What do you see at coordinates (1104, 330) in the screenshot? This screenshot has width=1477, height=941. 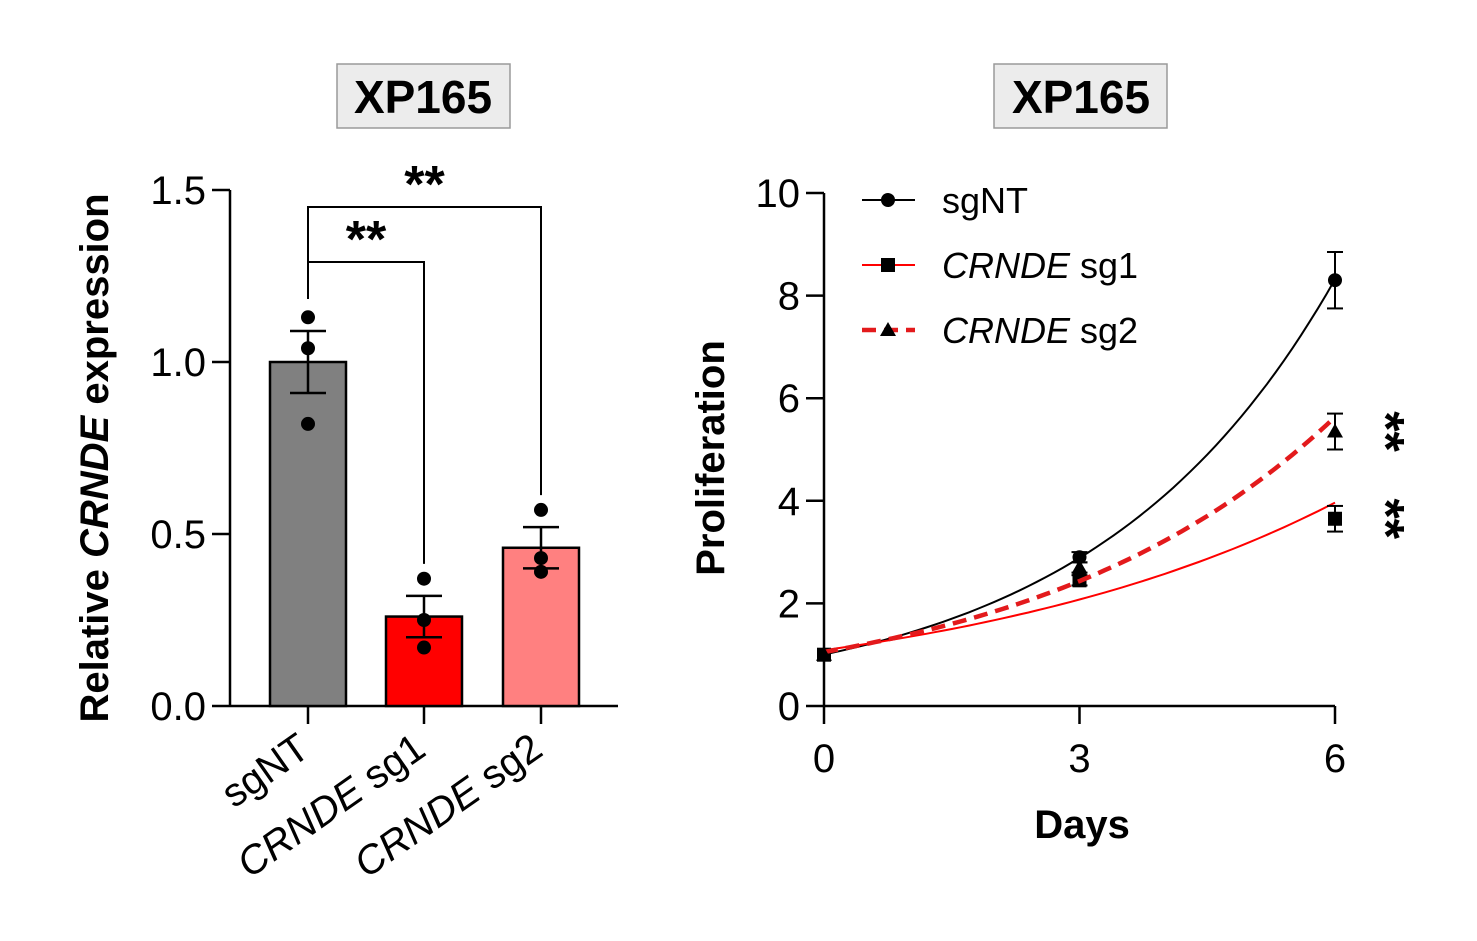 I see `legend-plain: sg2` at bounding box center [1104, 330].